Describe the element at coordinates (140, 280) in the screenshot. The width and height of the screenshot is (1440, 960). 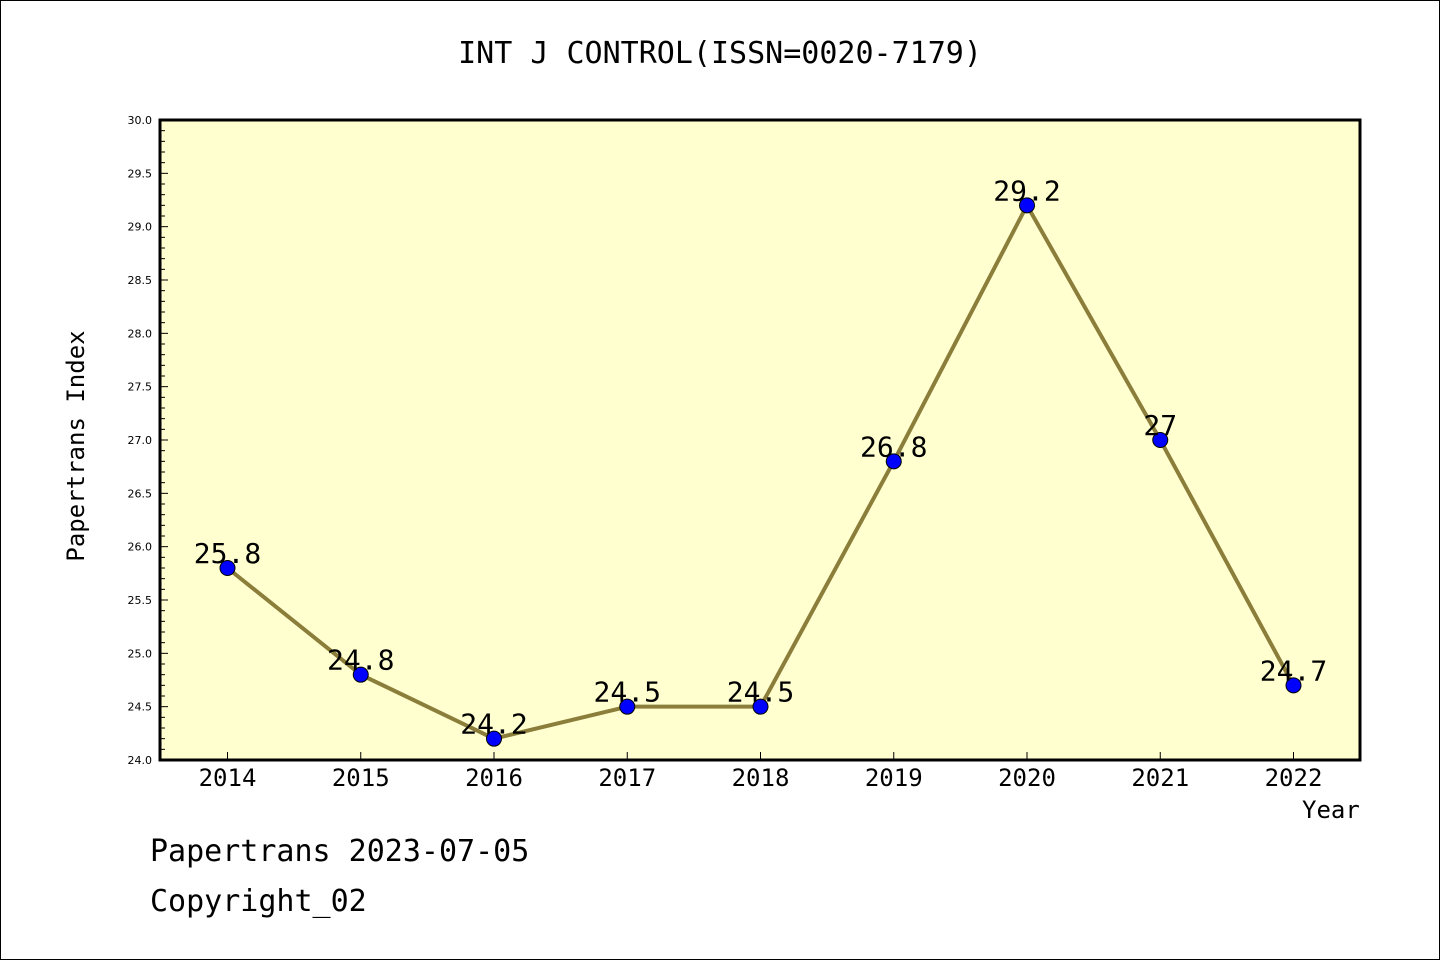
I see `y-tick-label: 28.5` at that location.